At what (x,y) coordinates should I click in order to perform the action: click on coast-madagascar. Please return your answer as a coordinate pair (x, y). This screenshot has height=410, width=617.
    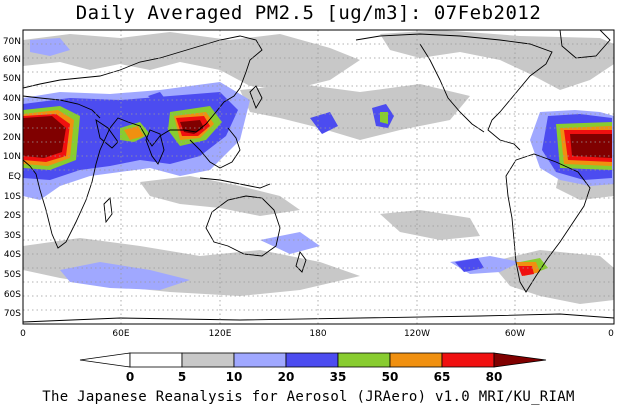
    Looking at the image, I should click on (108, 210).